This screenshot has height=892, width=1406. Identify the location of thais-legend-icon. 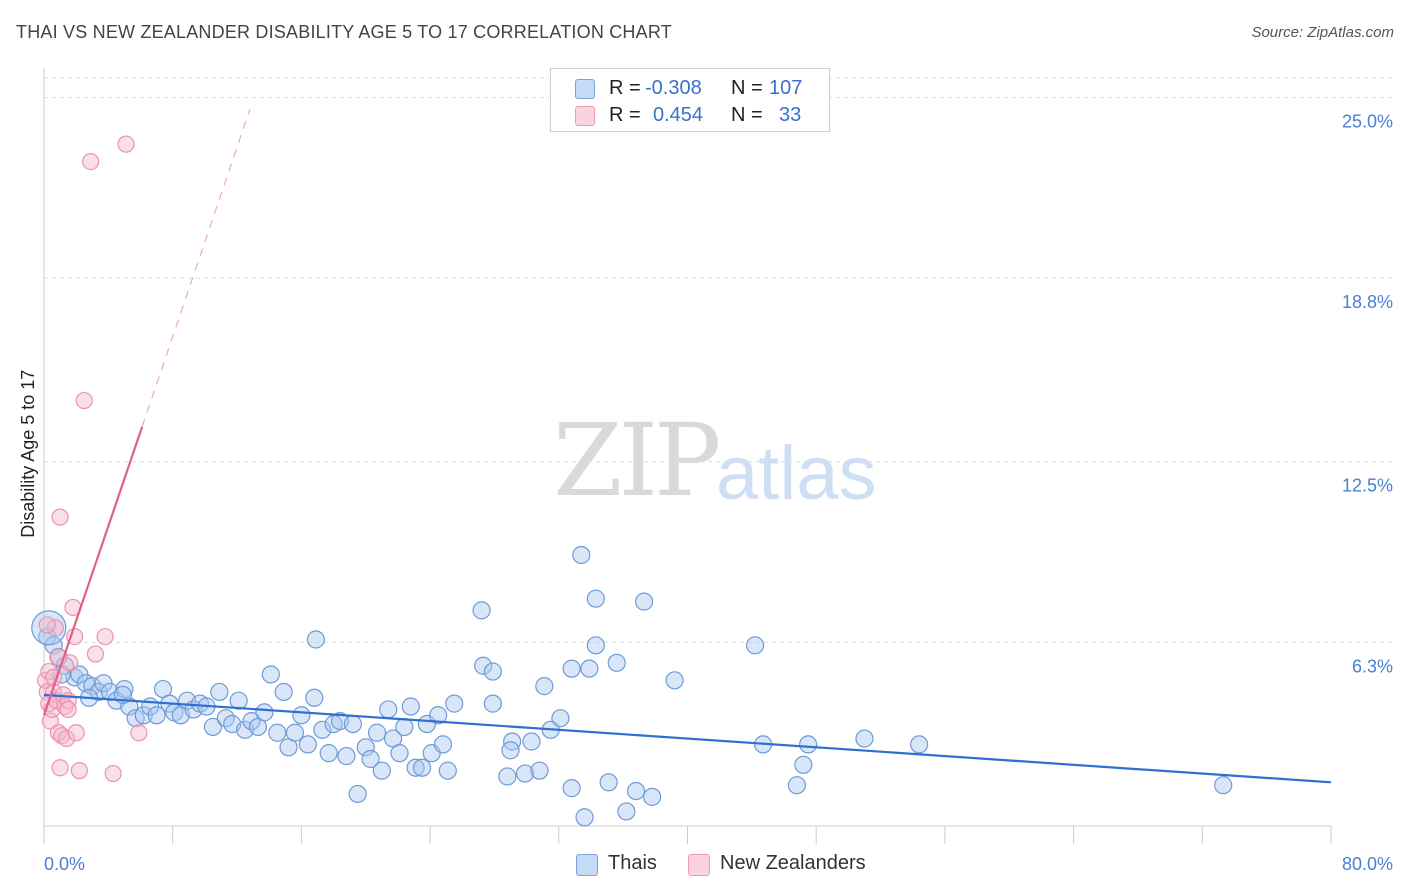
(587, 865).